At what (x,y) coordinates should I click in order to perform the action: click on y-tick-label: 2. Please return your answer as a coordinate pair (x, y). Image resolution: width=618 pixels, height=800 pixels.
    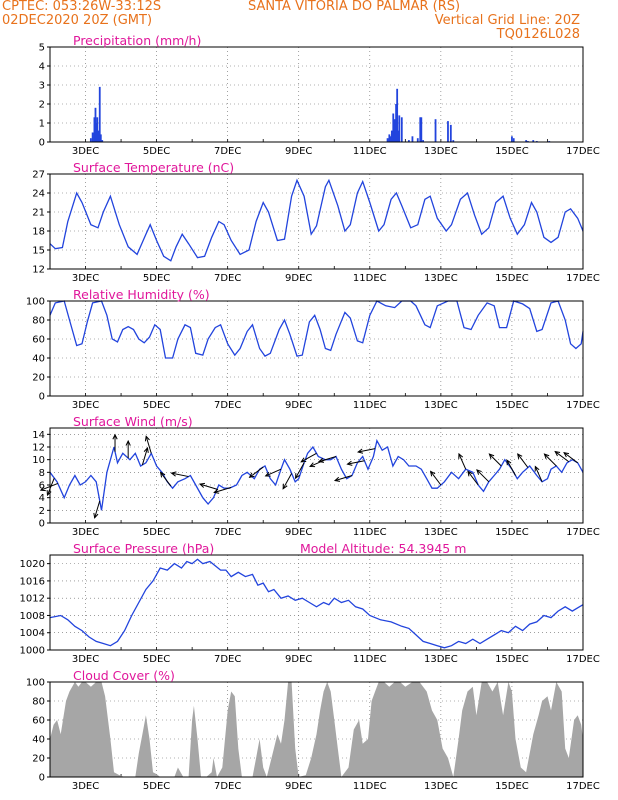
    Looking at the image, I should click on (42, 511).